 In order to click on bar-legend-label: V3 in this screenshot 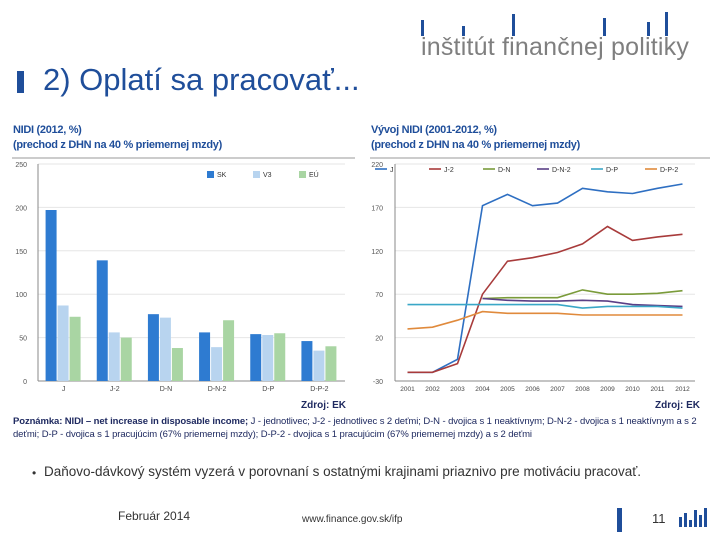, I will do `click(267, 175)`.